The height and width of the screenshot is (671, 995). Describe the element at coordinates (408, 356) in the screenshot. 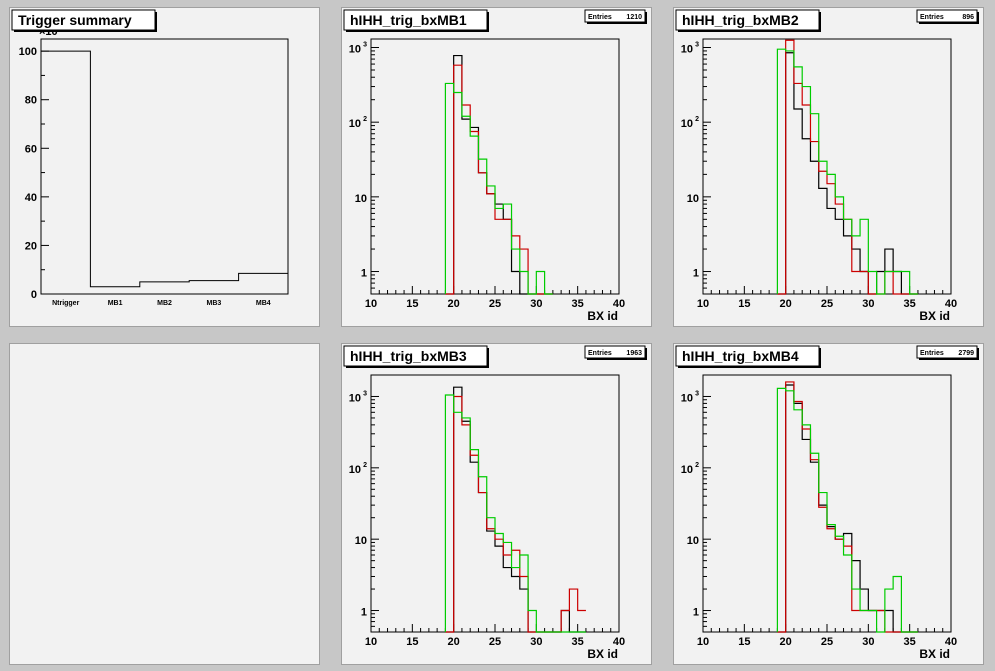

I see `chart-title: hIHH_trig_bxMB3` at that location.